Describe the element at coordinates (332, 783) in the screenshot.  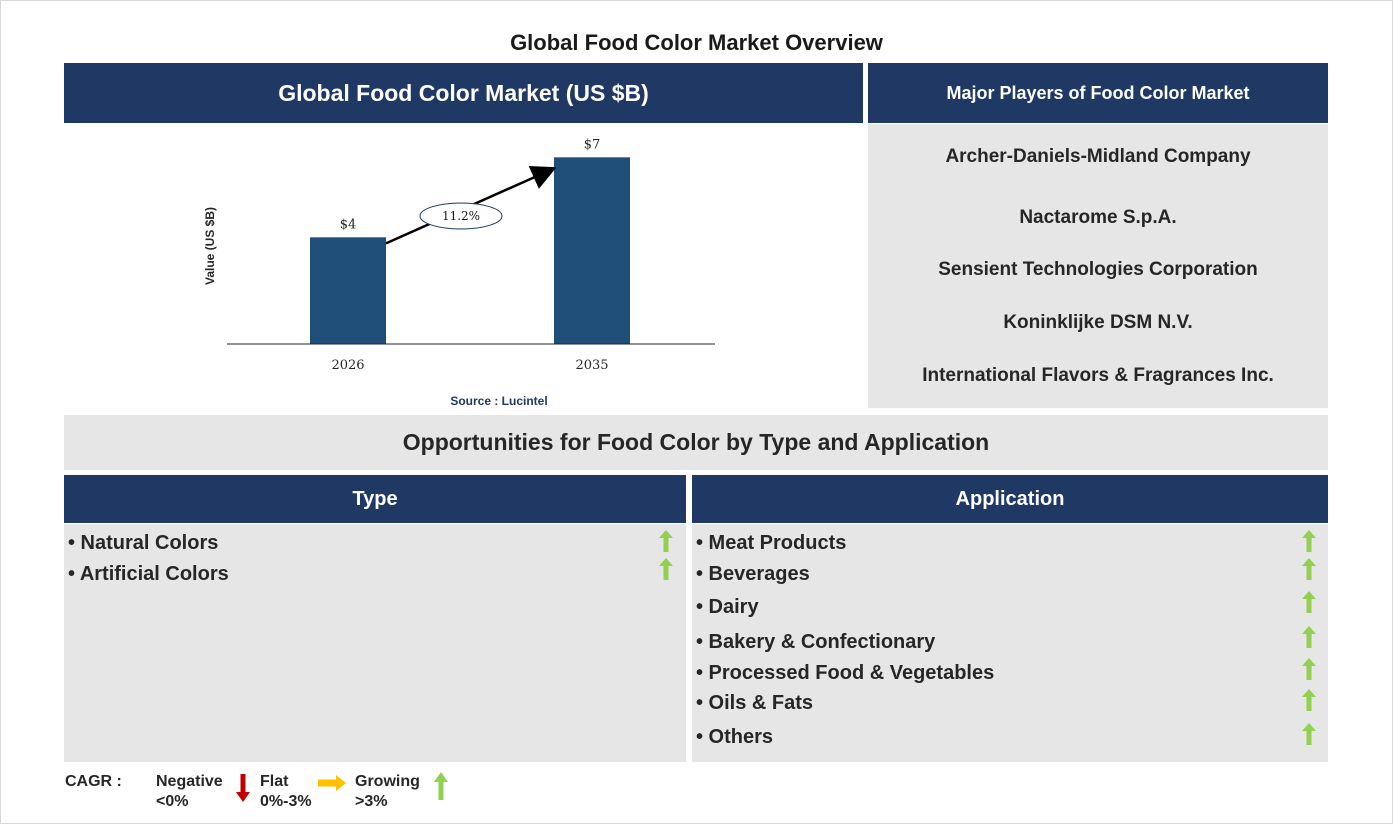
I see `flat-arrow-icon` at that location.